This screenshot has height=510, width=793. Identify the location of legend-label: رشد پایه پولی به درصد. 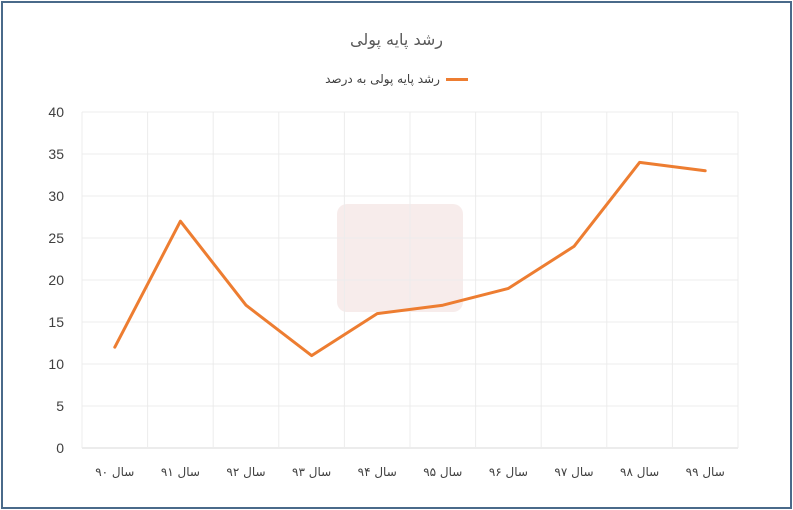
(382, 79).